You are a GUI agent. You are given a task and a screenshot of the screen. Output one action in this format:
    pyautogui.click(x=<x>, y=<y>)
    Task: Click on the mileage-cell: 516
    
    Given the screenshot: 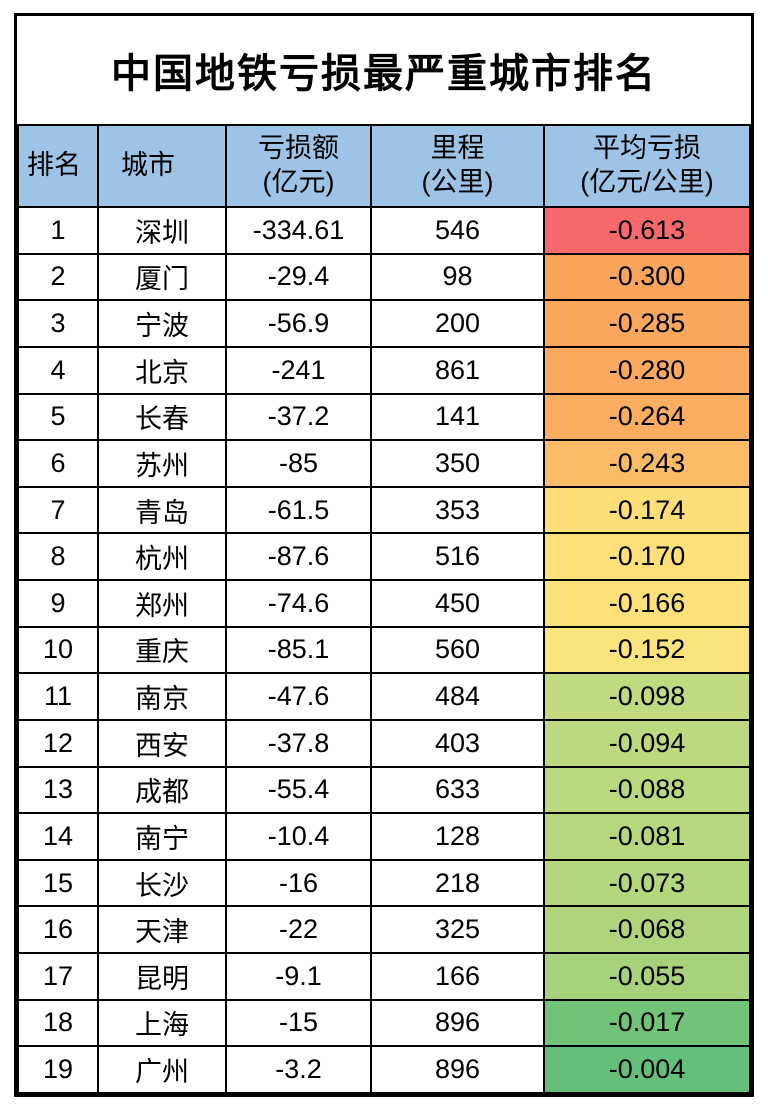 What is the action you would take?
    pyautogui.click(x=457, y=556)
    